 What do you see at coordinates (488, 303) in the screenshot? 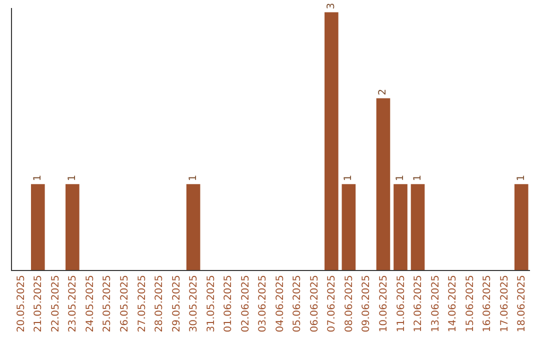
I see `x-tick-label: 16.06.2025` at bounding box center [488, 303].